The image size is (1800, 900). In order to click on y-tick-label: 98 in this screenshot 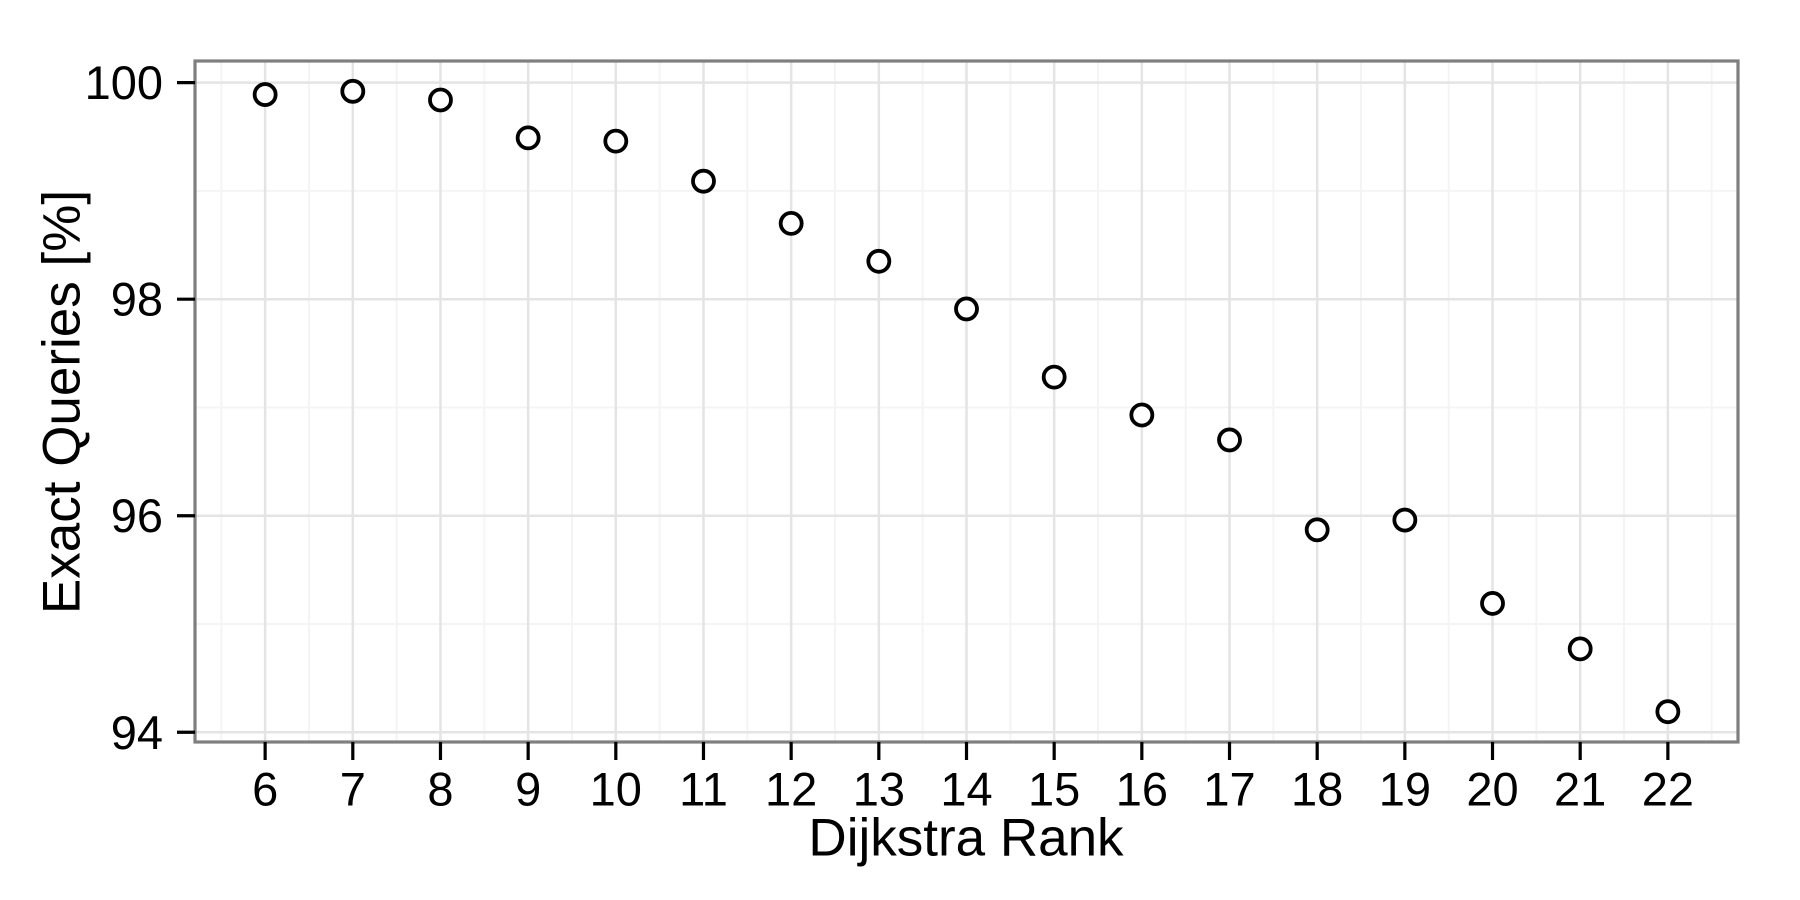, I will do `click(137, 299)`.